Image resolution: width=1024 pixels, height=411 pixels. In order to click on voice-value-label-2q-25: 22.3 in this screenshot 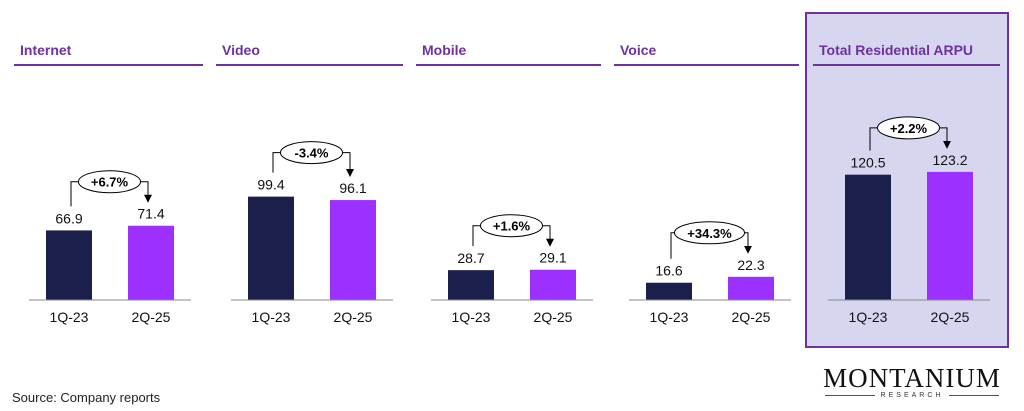, I will do `click(750, 265)`.